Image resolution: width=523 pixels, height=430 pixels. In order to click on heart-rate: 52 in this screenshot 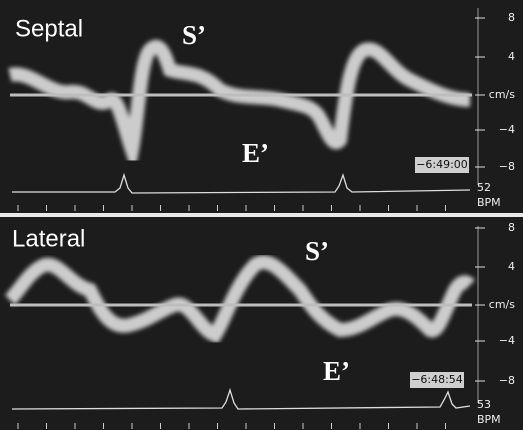, I will do `click(484, 187)`.